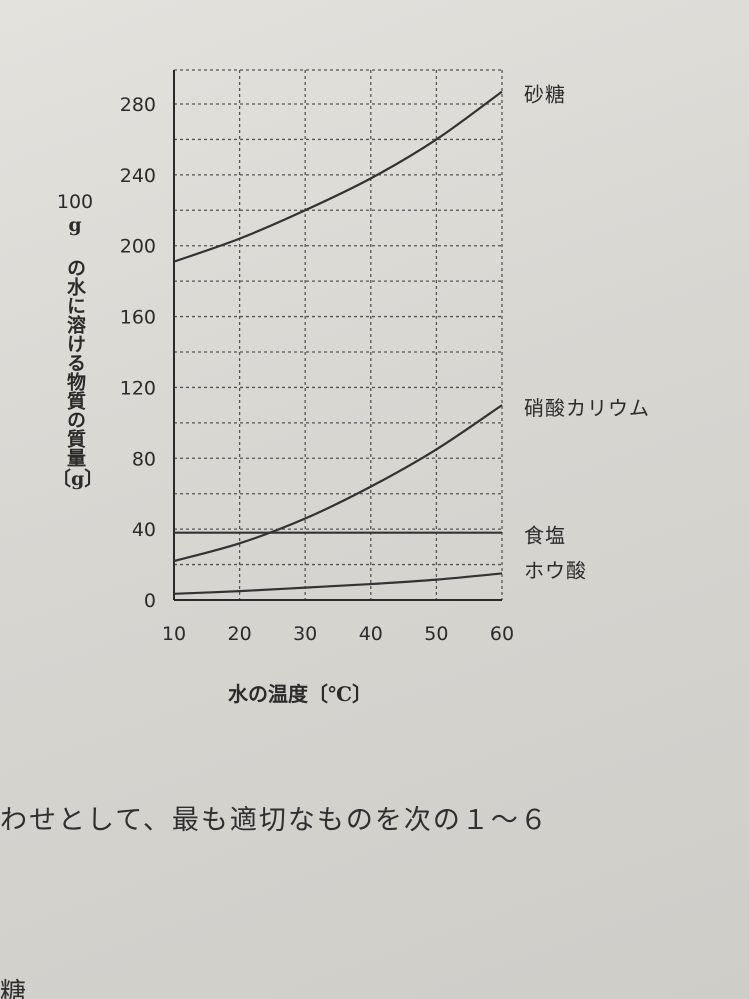  I want to click on x-tick-label: 40, so click(371, 634).